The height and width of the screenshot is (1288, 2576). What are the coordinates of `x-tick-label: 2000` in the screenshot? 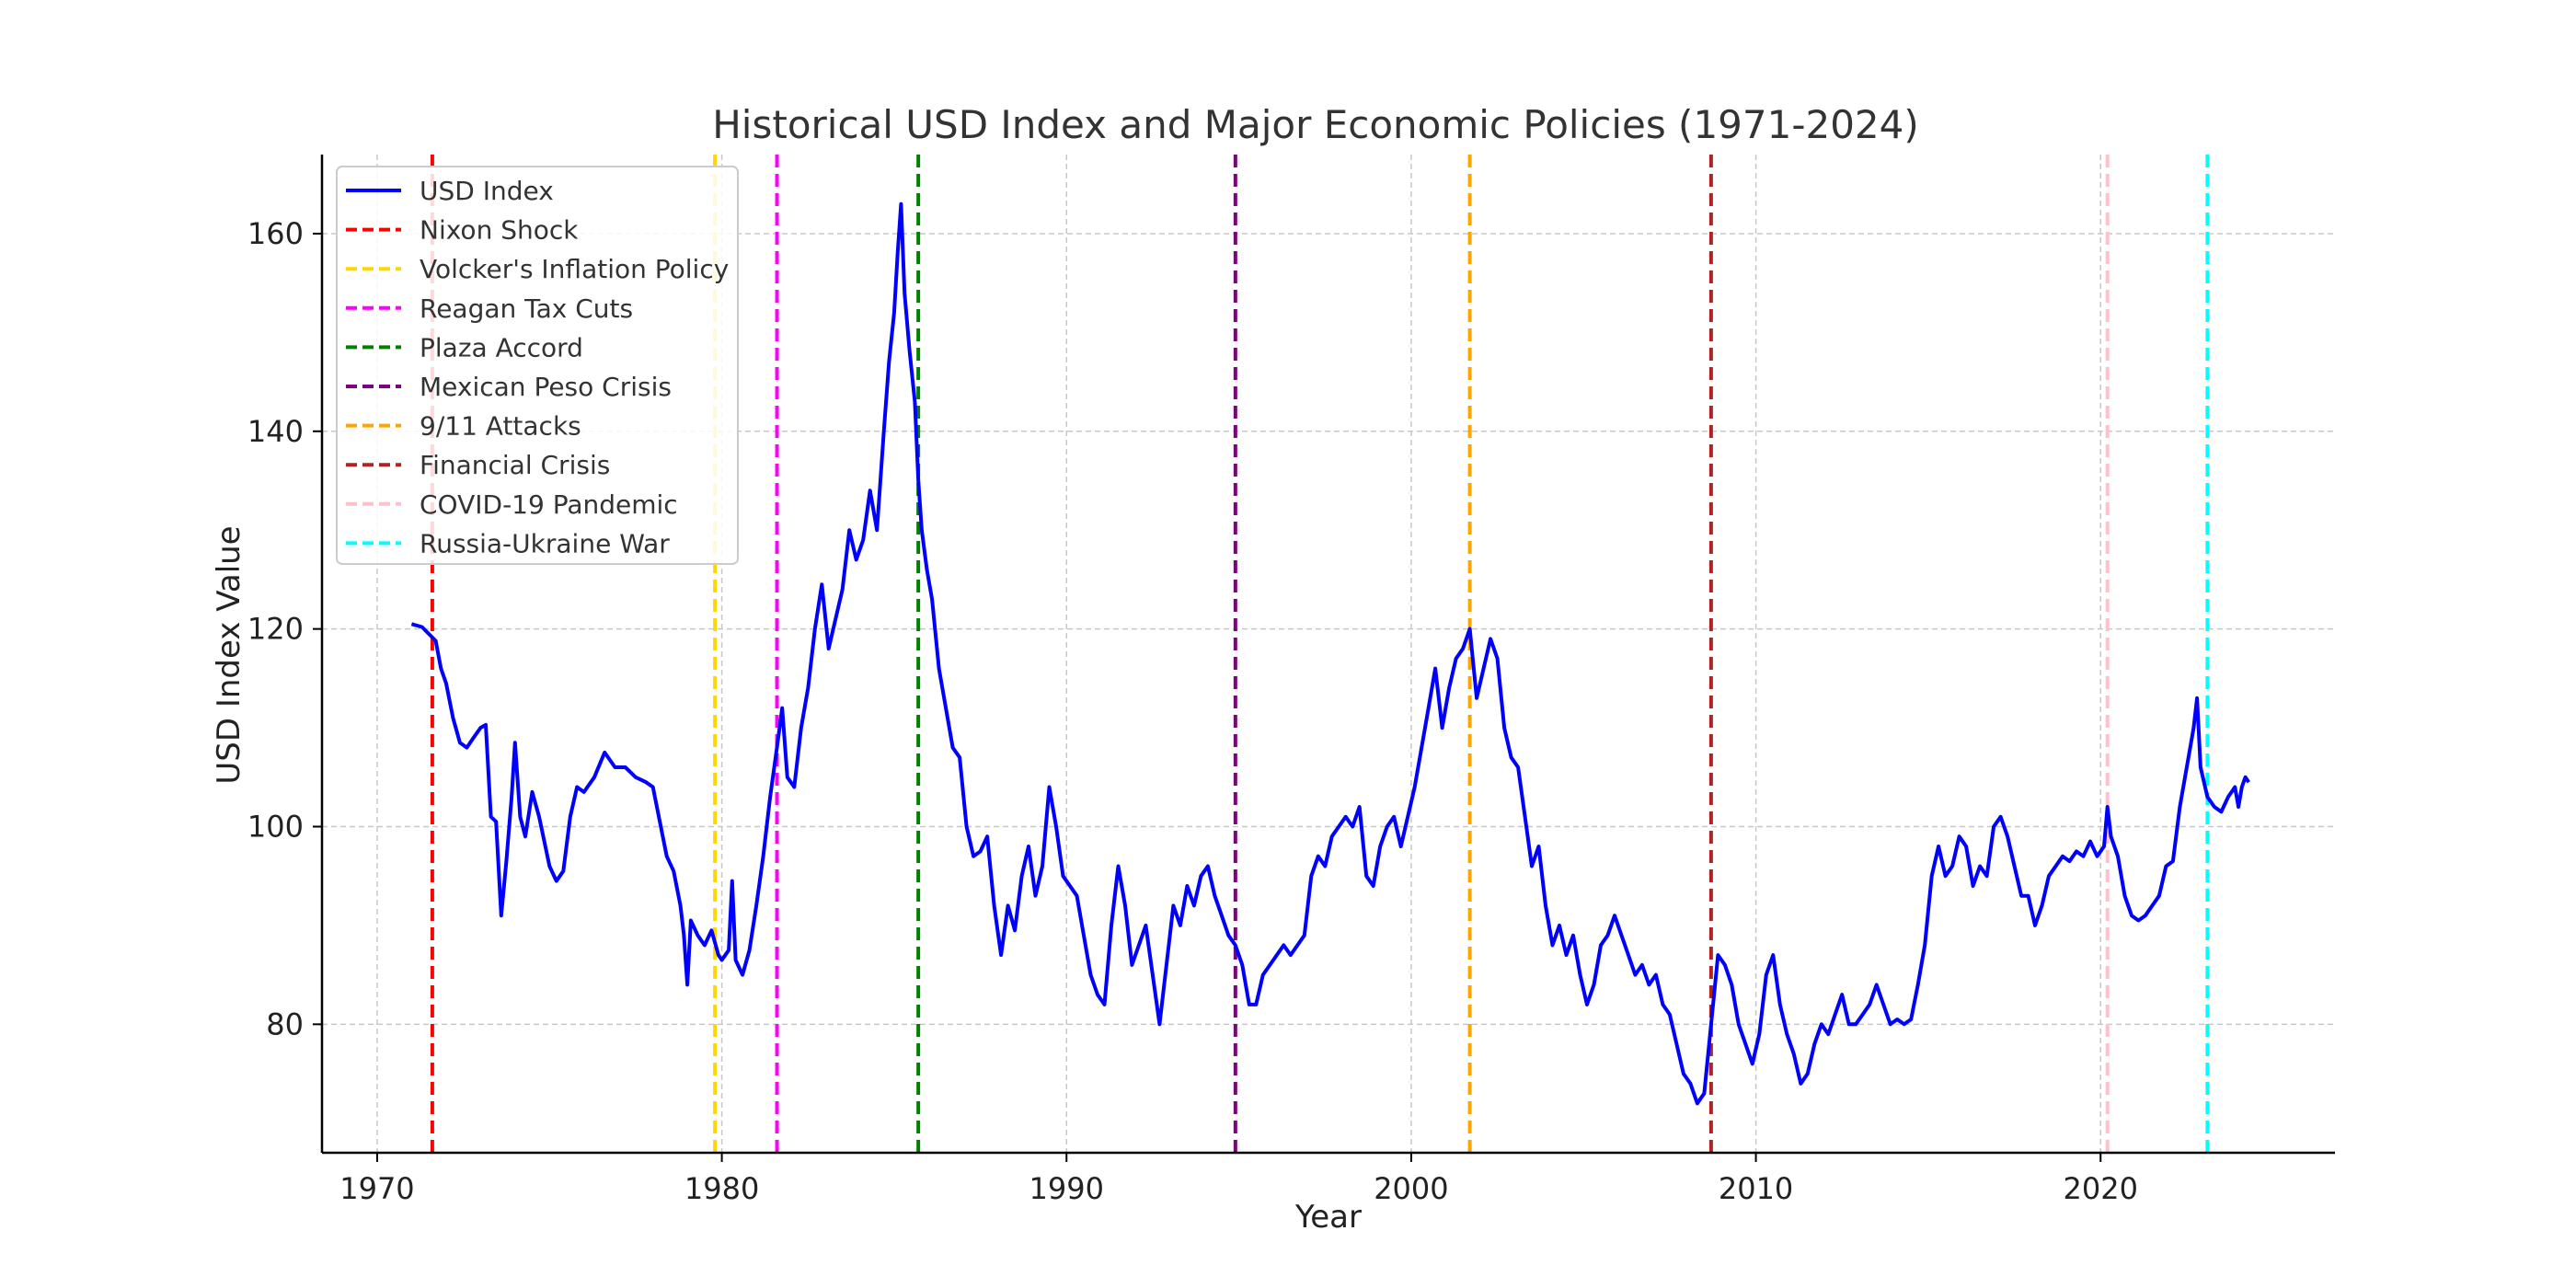 It's located at (1411, 1188).